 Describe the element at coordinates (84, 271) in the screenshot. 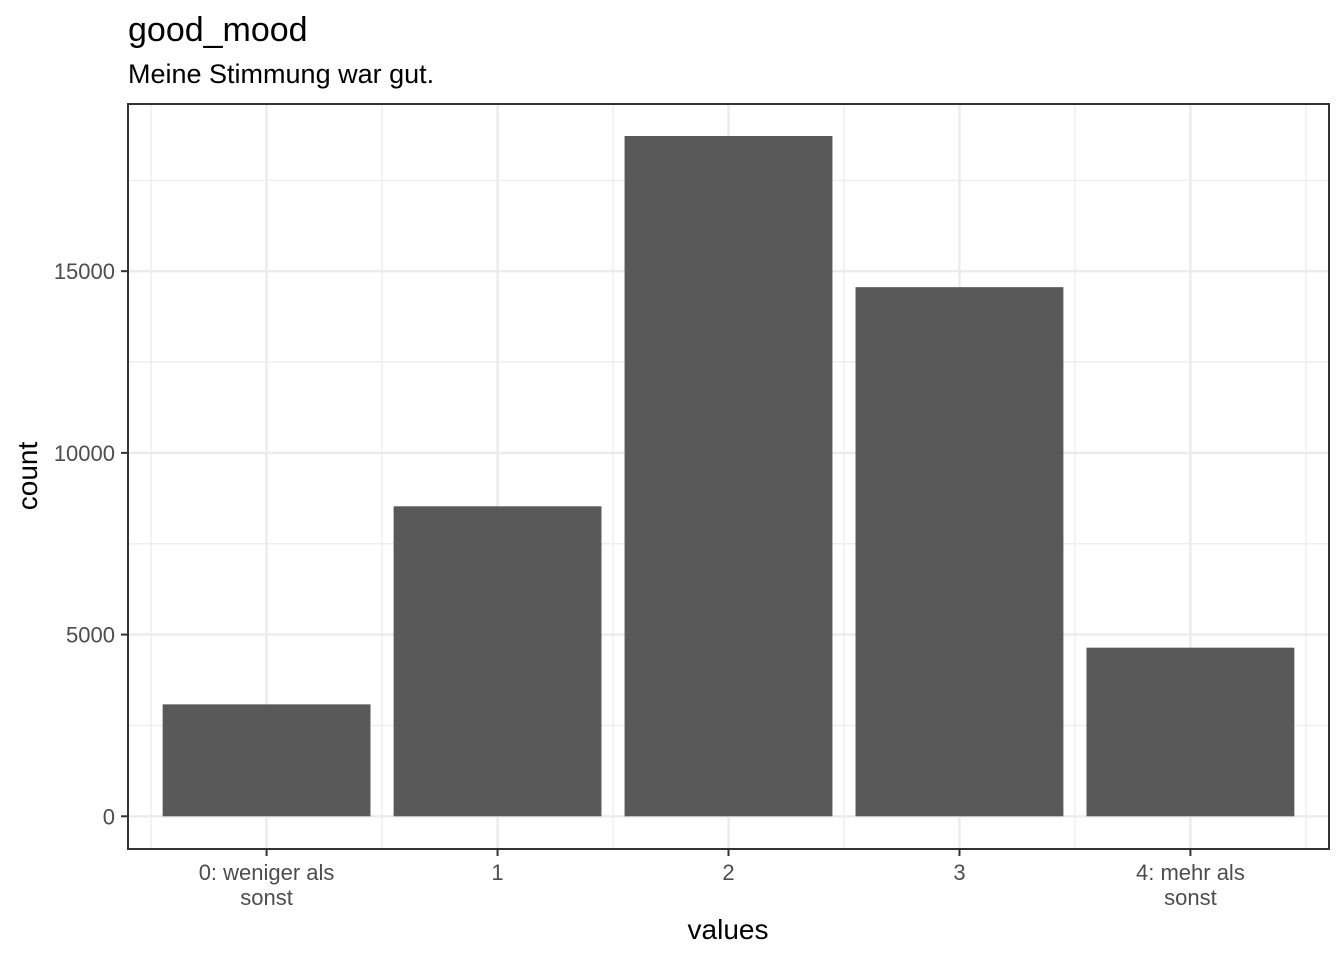

I see `y-tick-label: 15000` at that location.